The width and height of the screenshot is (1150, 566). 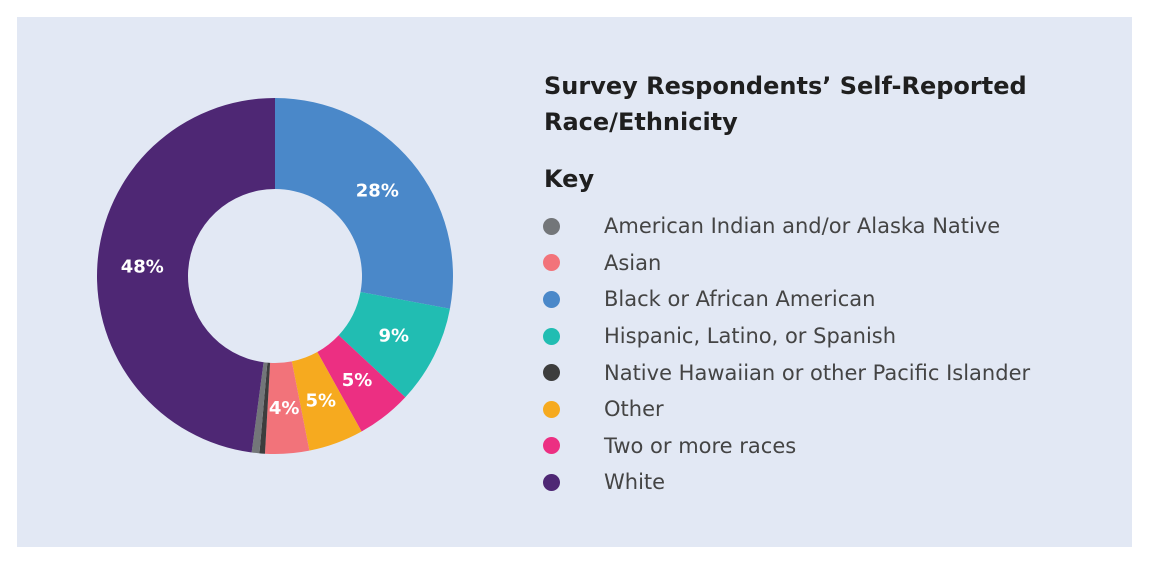 I want to click on legend-label: Black or African American, so click(x=740, y=299).